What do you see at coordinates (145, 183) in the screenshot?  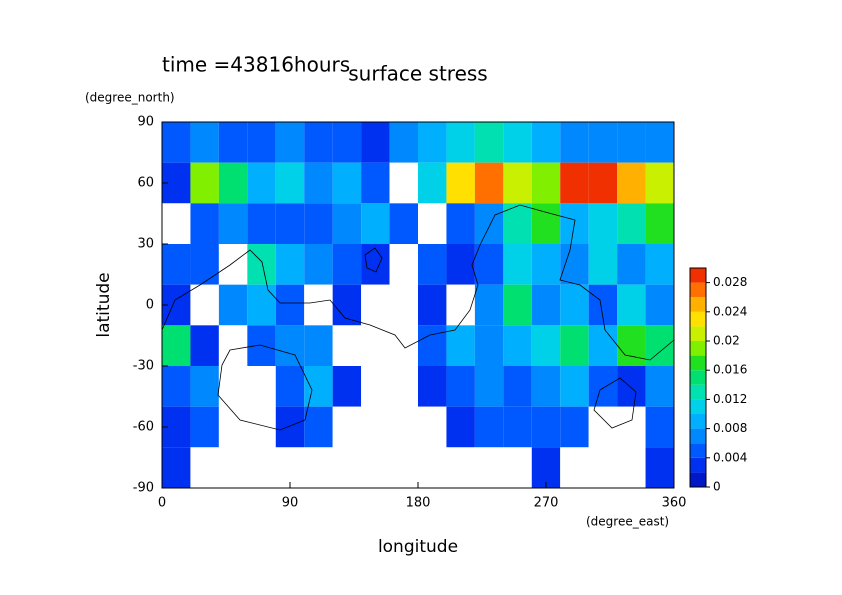 I see `y-tick-label: 60` at bounding box center [145, 183].